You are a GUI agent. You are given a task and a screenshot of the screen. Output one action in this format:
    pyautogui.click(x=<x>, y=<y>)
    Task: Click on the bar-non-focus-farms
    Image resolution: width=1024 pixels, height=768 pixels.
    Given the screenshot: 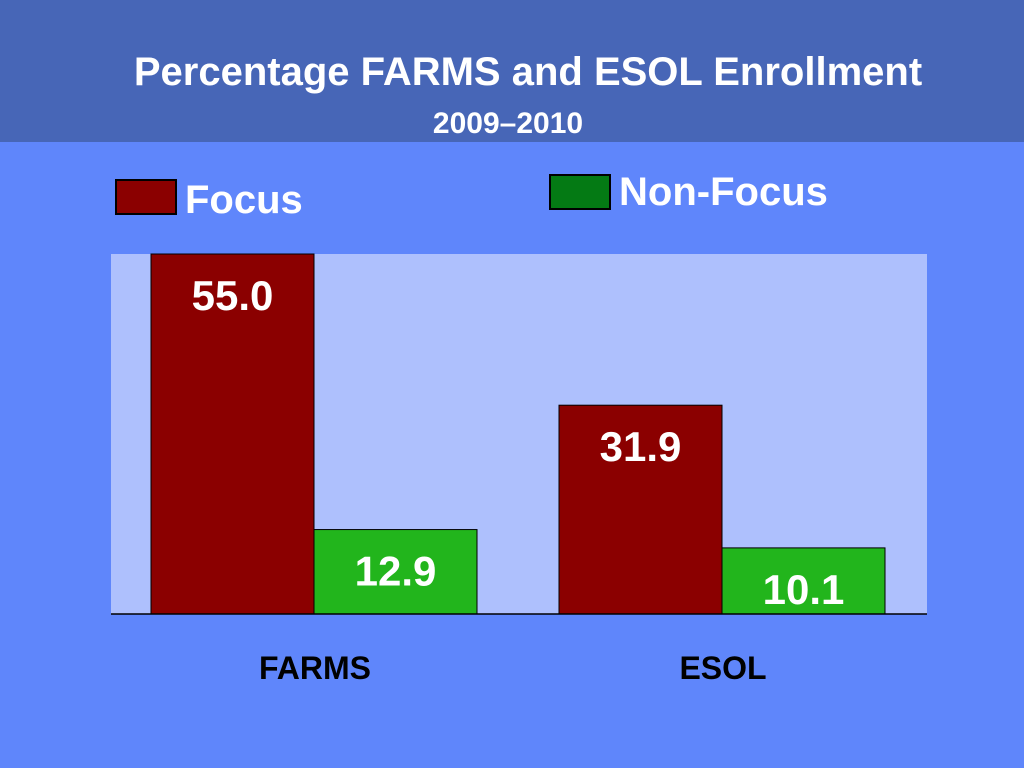 What is the action you would take?
    pyautogui.click(x=395, y=572)
    